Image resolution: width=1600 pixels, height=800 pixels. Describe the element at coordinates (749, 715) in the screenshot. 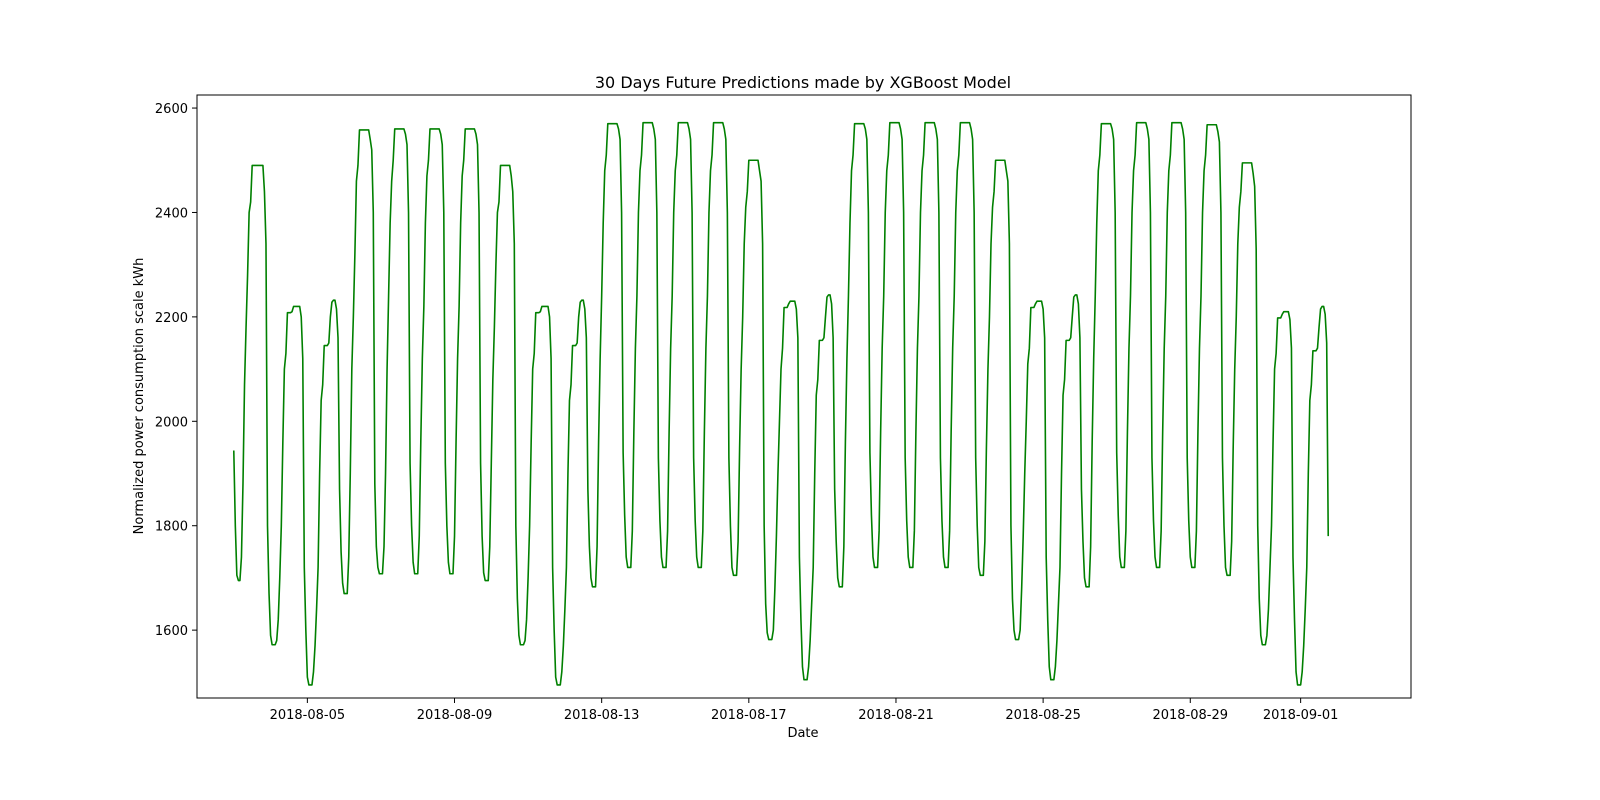

I see `x-tick-label: 2018-08-17` at that location.